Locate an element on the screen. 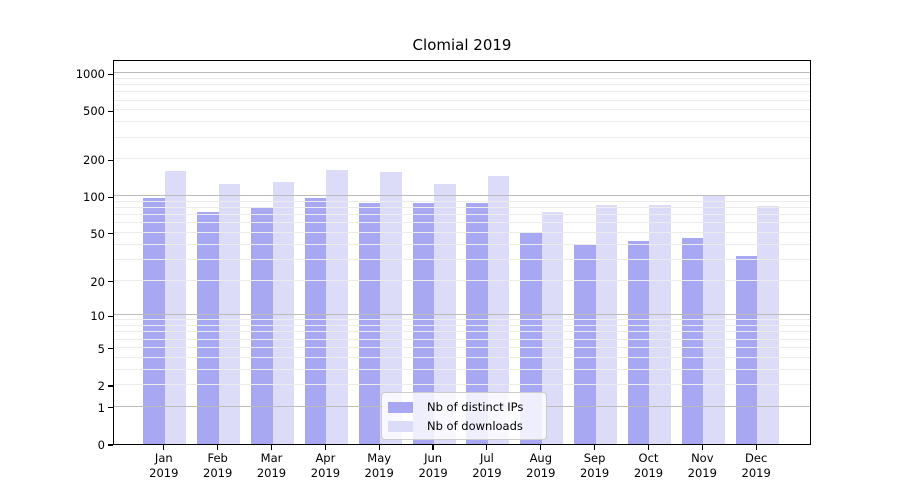 The height and width of the screenshot is (500, 900). bar-downloads-jan is located at coordinates (175, 307).